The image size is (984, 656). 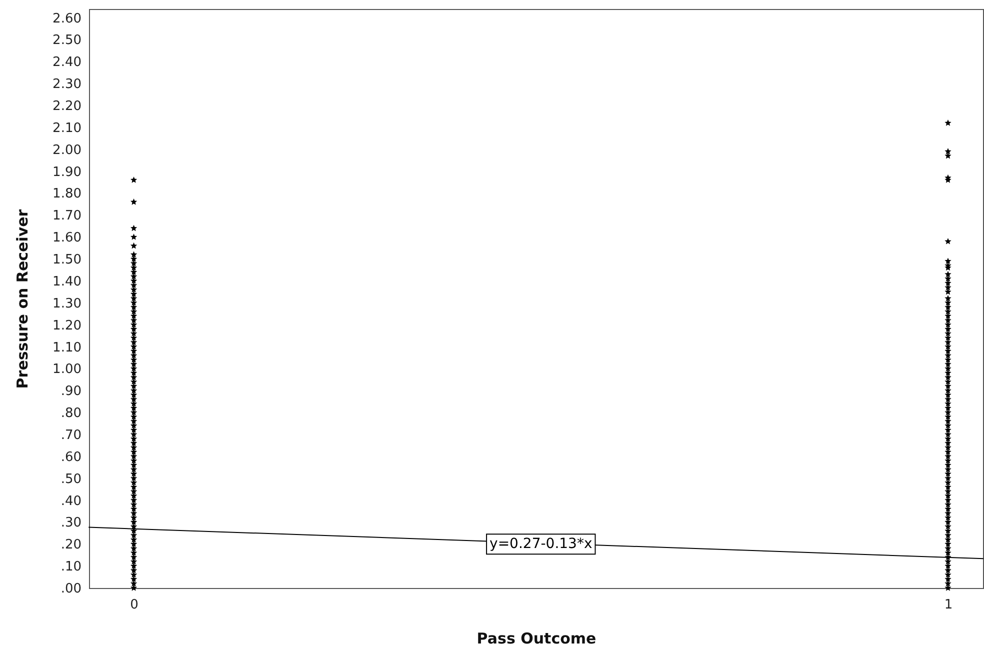 I want to click on y-tick-label: 1.20, so click(x=67, y=326).